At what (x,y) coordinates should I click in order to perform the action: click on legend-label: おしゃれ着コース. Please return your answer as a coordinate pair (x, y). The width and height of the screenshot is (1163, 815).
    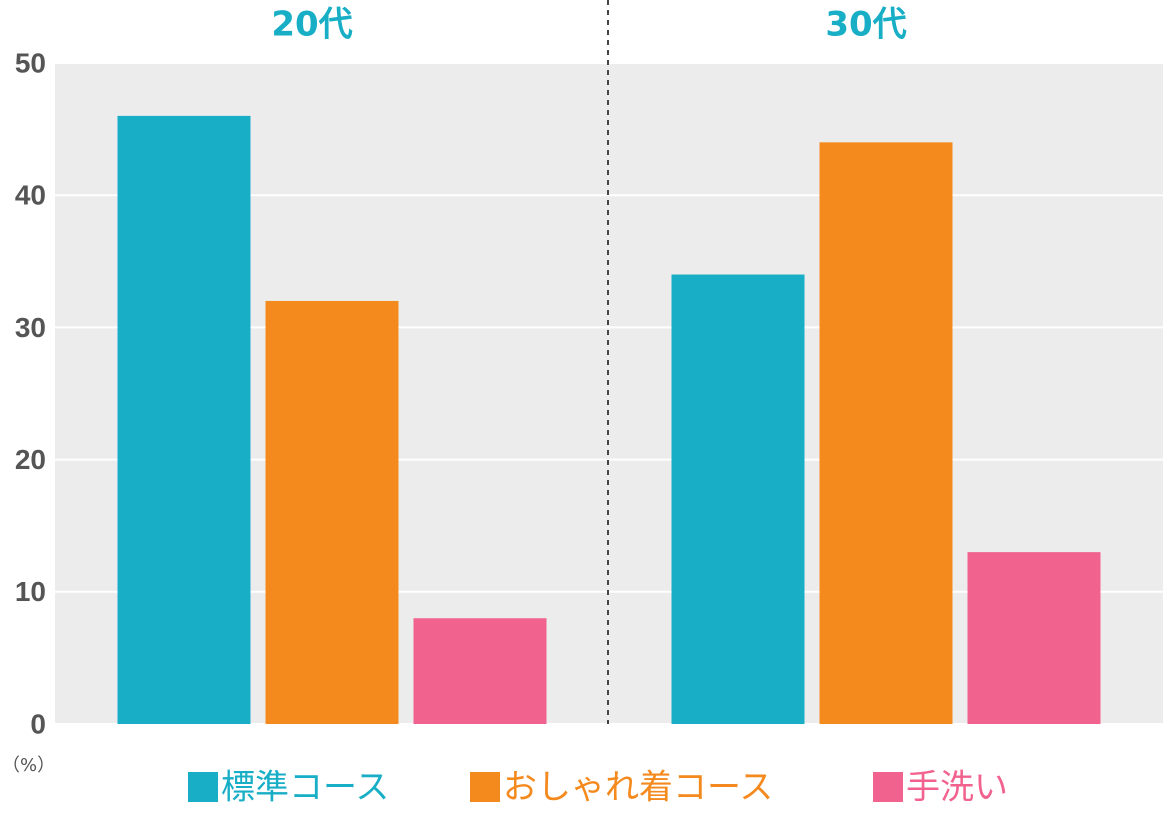
    Looking at the image, I should click on (638, 788).